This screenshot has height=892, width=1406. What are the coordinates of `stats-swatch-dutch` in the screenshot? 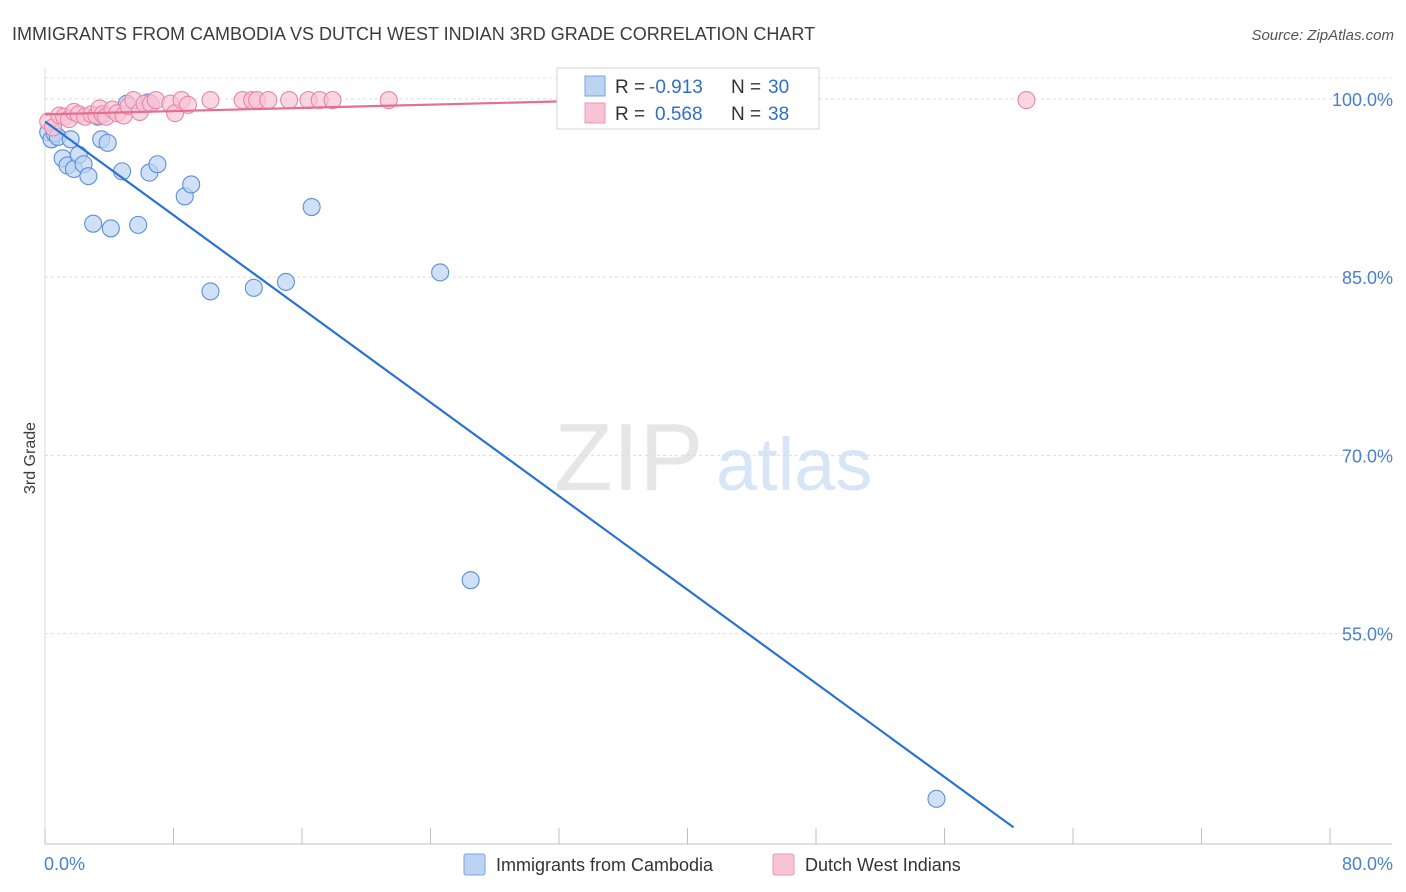 It's located at (595, 113).